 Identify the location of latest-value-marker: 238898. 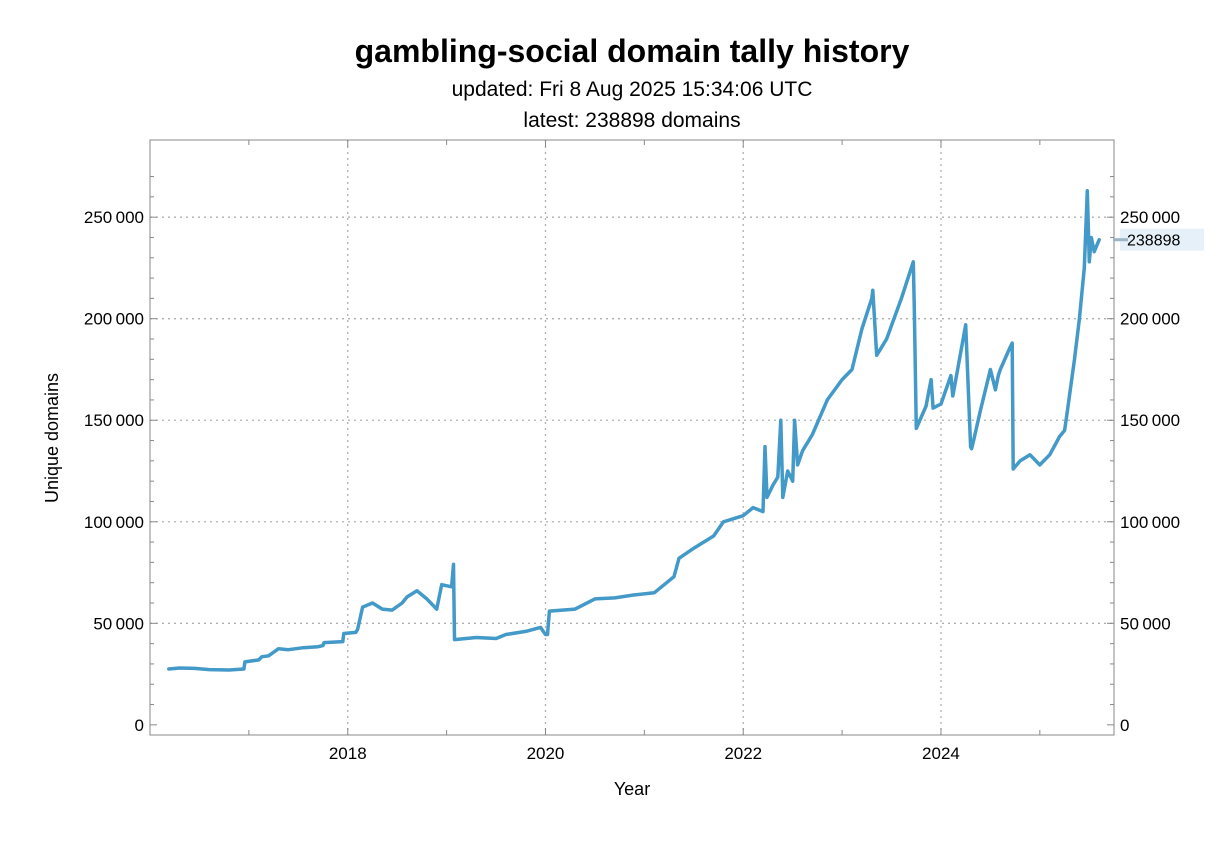
(1158, 239).